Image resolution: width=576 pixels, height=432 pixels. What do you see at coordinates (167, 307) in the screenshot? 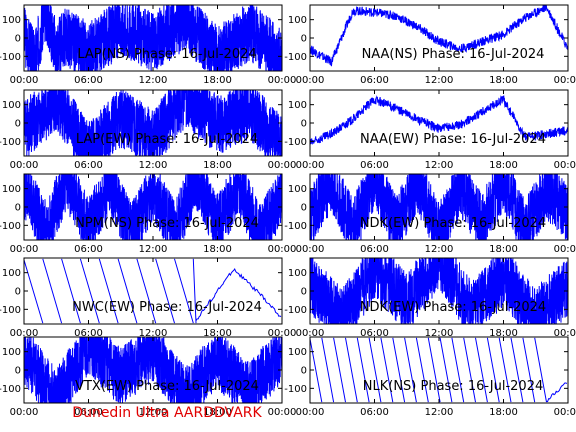
I see `panel-title: NWC(EW) Phase: 16-Jul-2024` at bounding box center [167, 307].